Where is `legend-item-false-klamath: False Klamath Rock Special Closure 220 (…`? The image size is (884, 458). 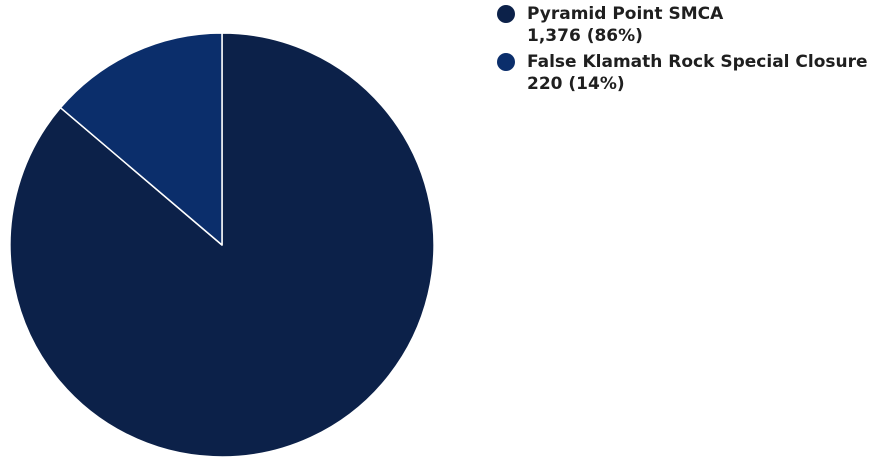
legend-item-false-klamath: False Klamath Rock Special Closure 220 (… is located at coordinates (689, 73).